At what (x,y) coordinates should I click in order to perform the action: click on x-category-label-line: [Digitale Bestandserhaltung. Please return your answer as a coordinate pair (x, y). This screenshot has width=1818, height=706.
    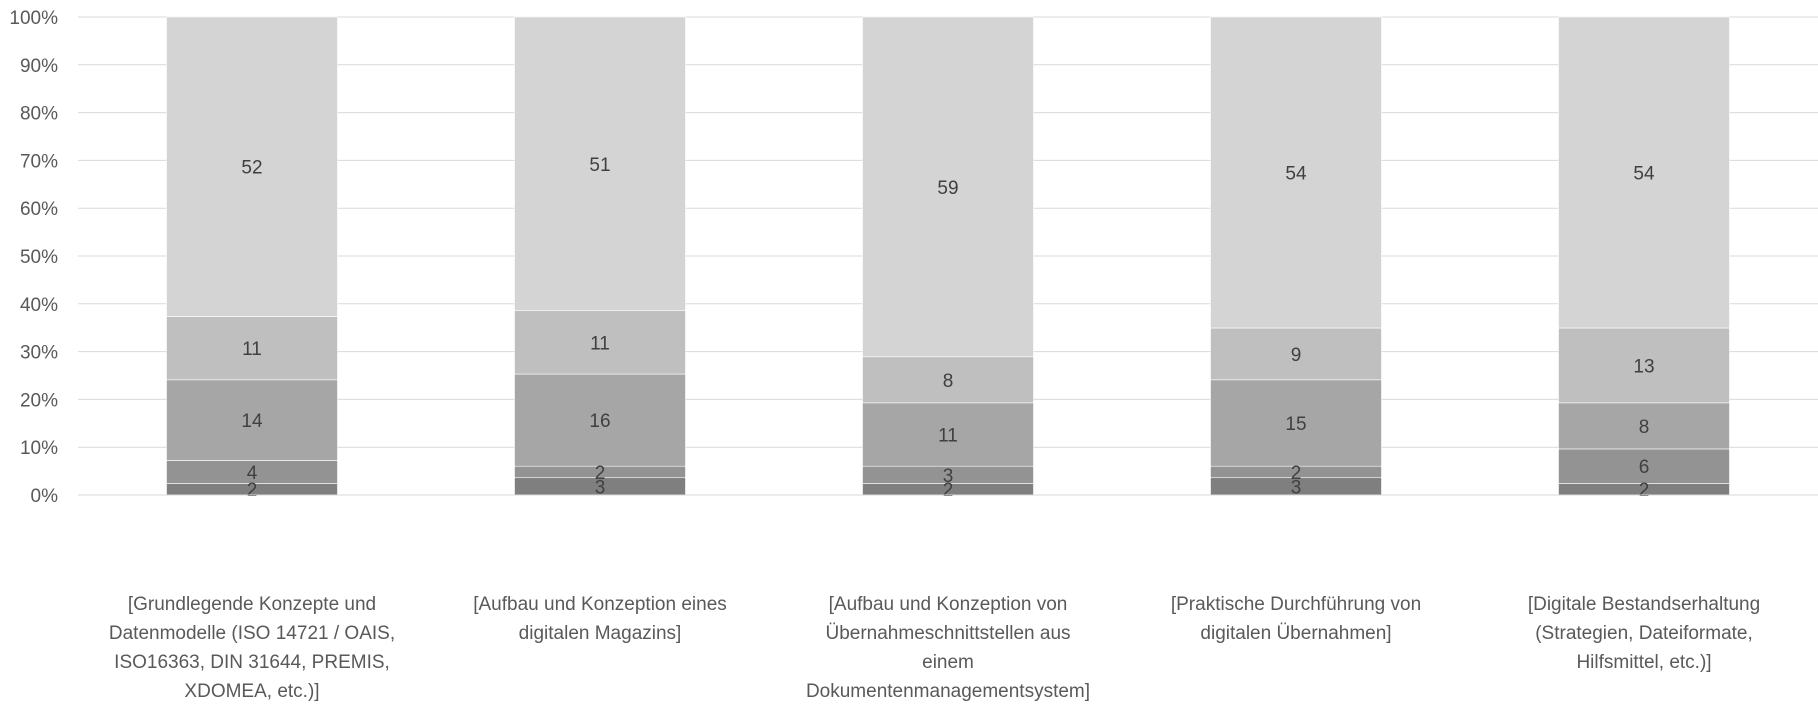
    Looking at the image, I should click on (1644, 604).